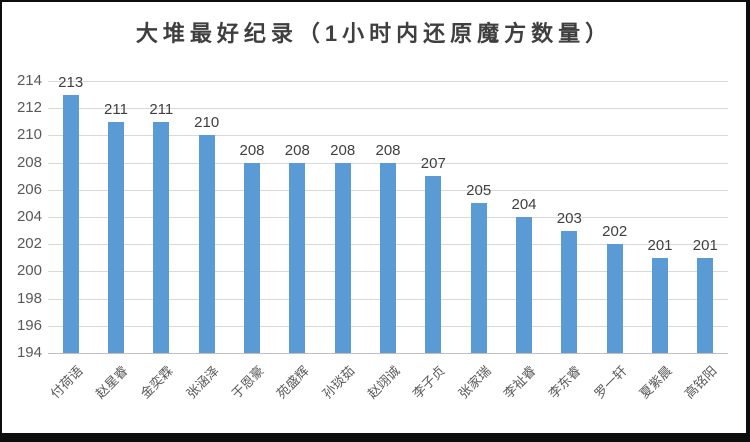 Image resolution: width=750 pixels, height=442 pixels. I want to click on x-category-label: 孙琰茹, so click(338, 382).